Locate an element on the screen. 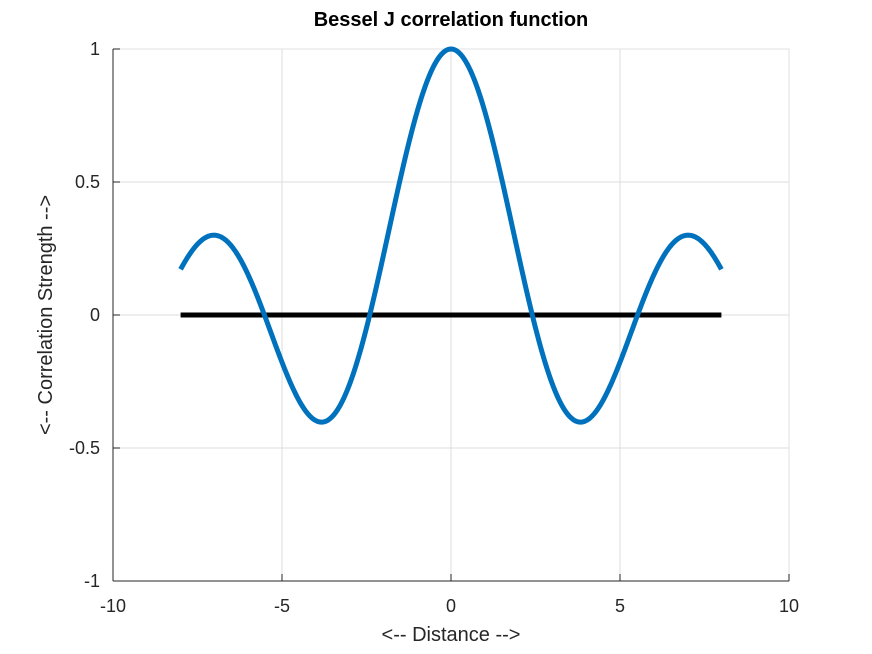 The height and width of the screenshot is (654, 872). y-axis-label: <-- Correlation Strength --> is located at coordinates (46, 315).